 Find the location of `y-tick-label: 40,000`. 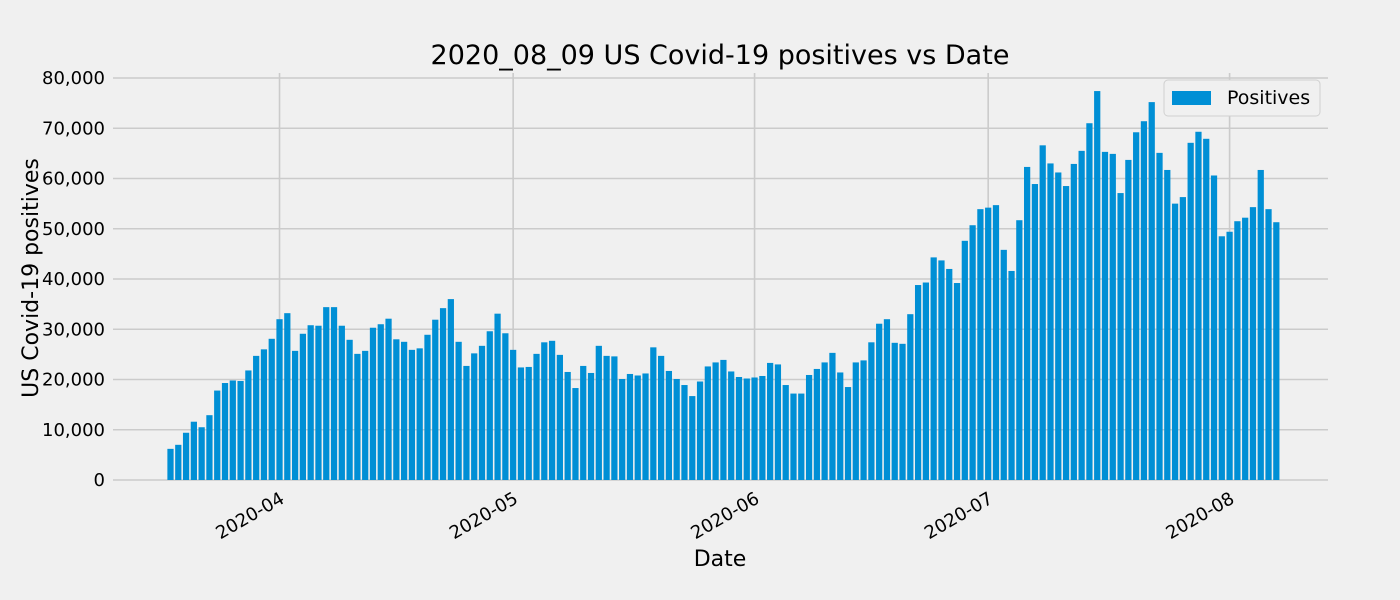

y-tick-label: 40,000 is located at coordinates (73, 279).